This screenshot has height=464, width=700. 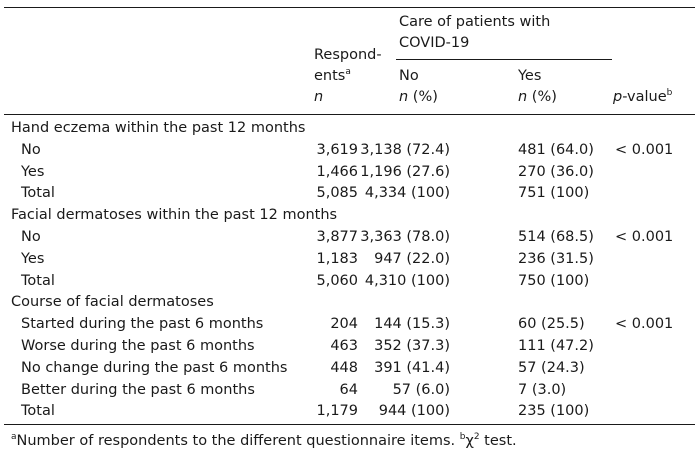 I want to click on table-row: No 3,877 3,363 (78.0) 514 (68.5) < 0.001, so click(x=350, y=237).